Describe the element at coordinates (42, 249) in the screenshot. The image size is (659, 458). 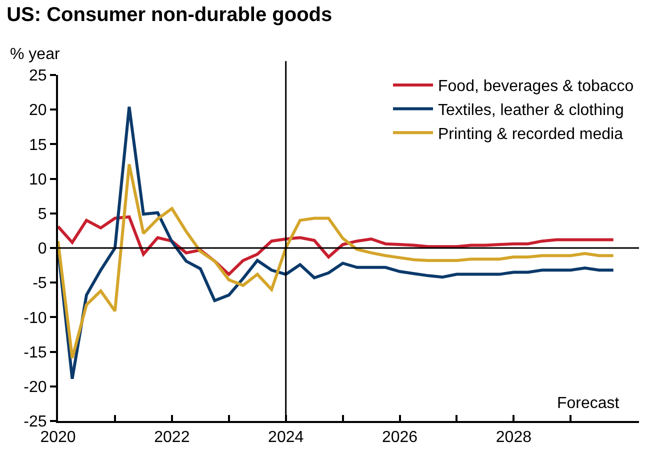
I see `y-tick-label: 0` at that location.